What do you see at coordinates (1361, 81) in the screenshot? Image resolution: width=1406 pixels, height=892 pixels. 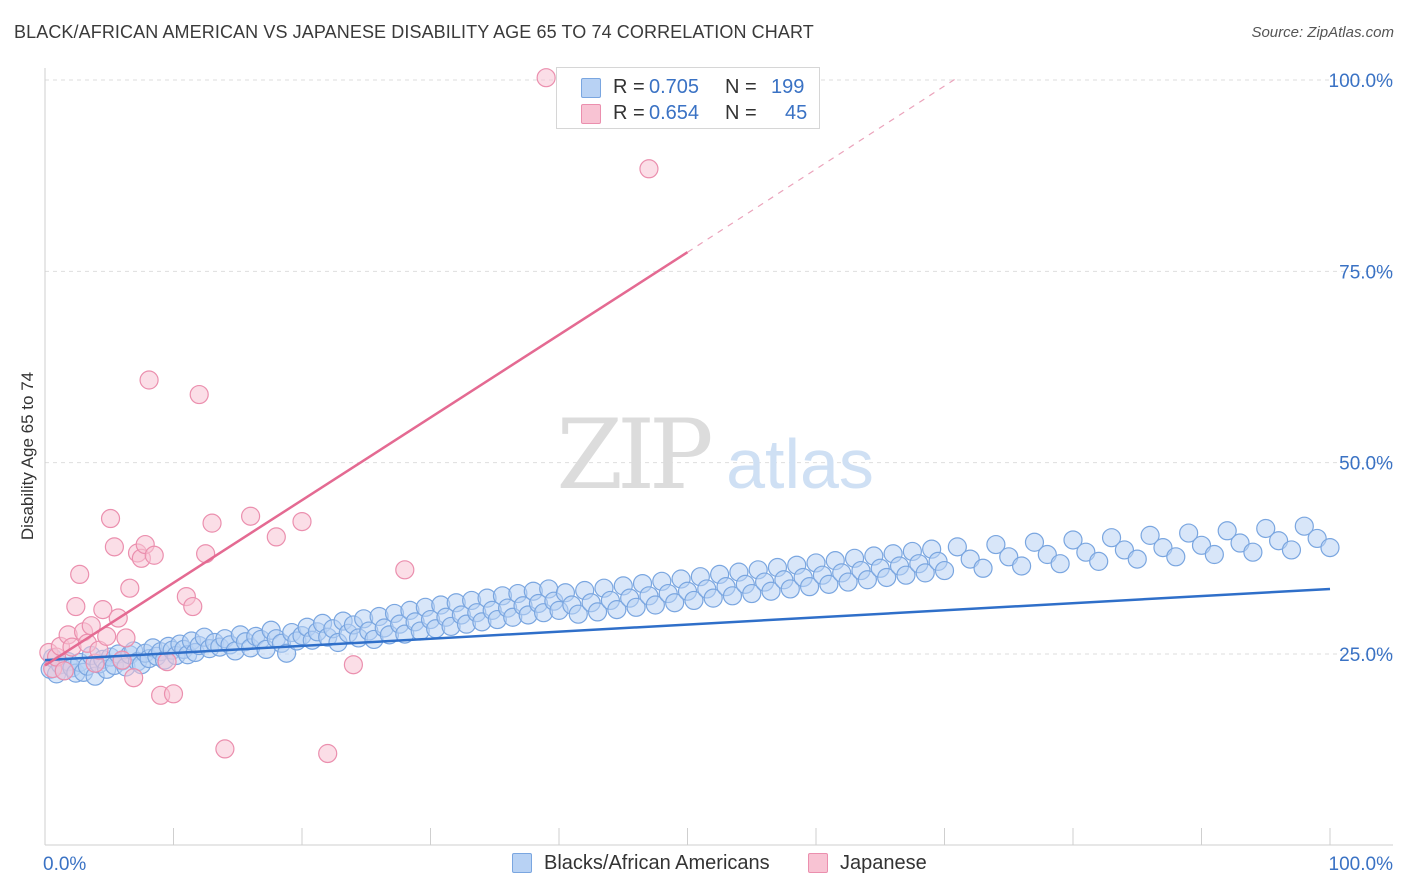 I see `y-tick-label: 100.0%` at bounding box center [1361, 81].